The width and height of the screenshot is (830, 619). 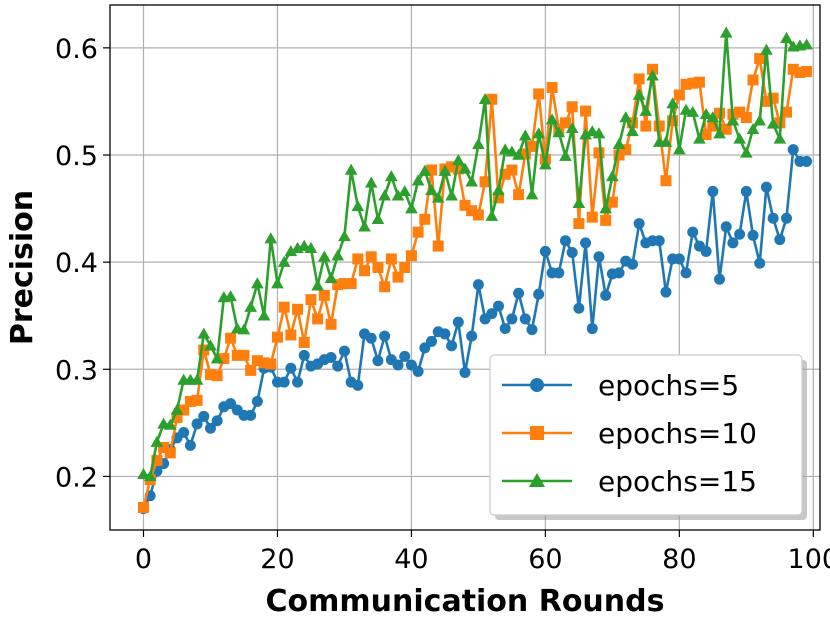 I want to click on legend: epochs=5 epochs=10 epochs=15, so click(x=648, y=437).